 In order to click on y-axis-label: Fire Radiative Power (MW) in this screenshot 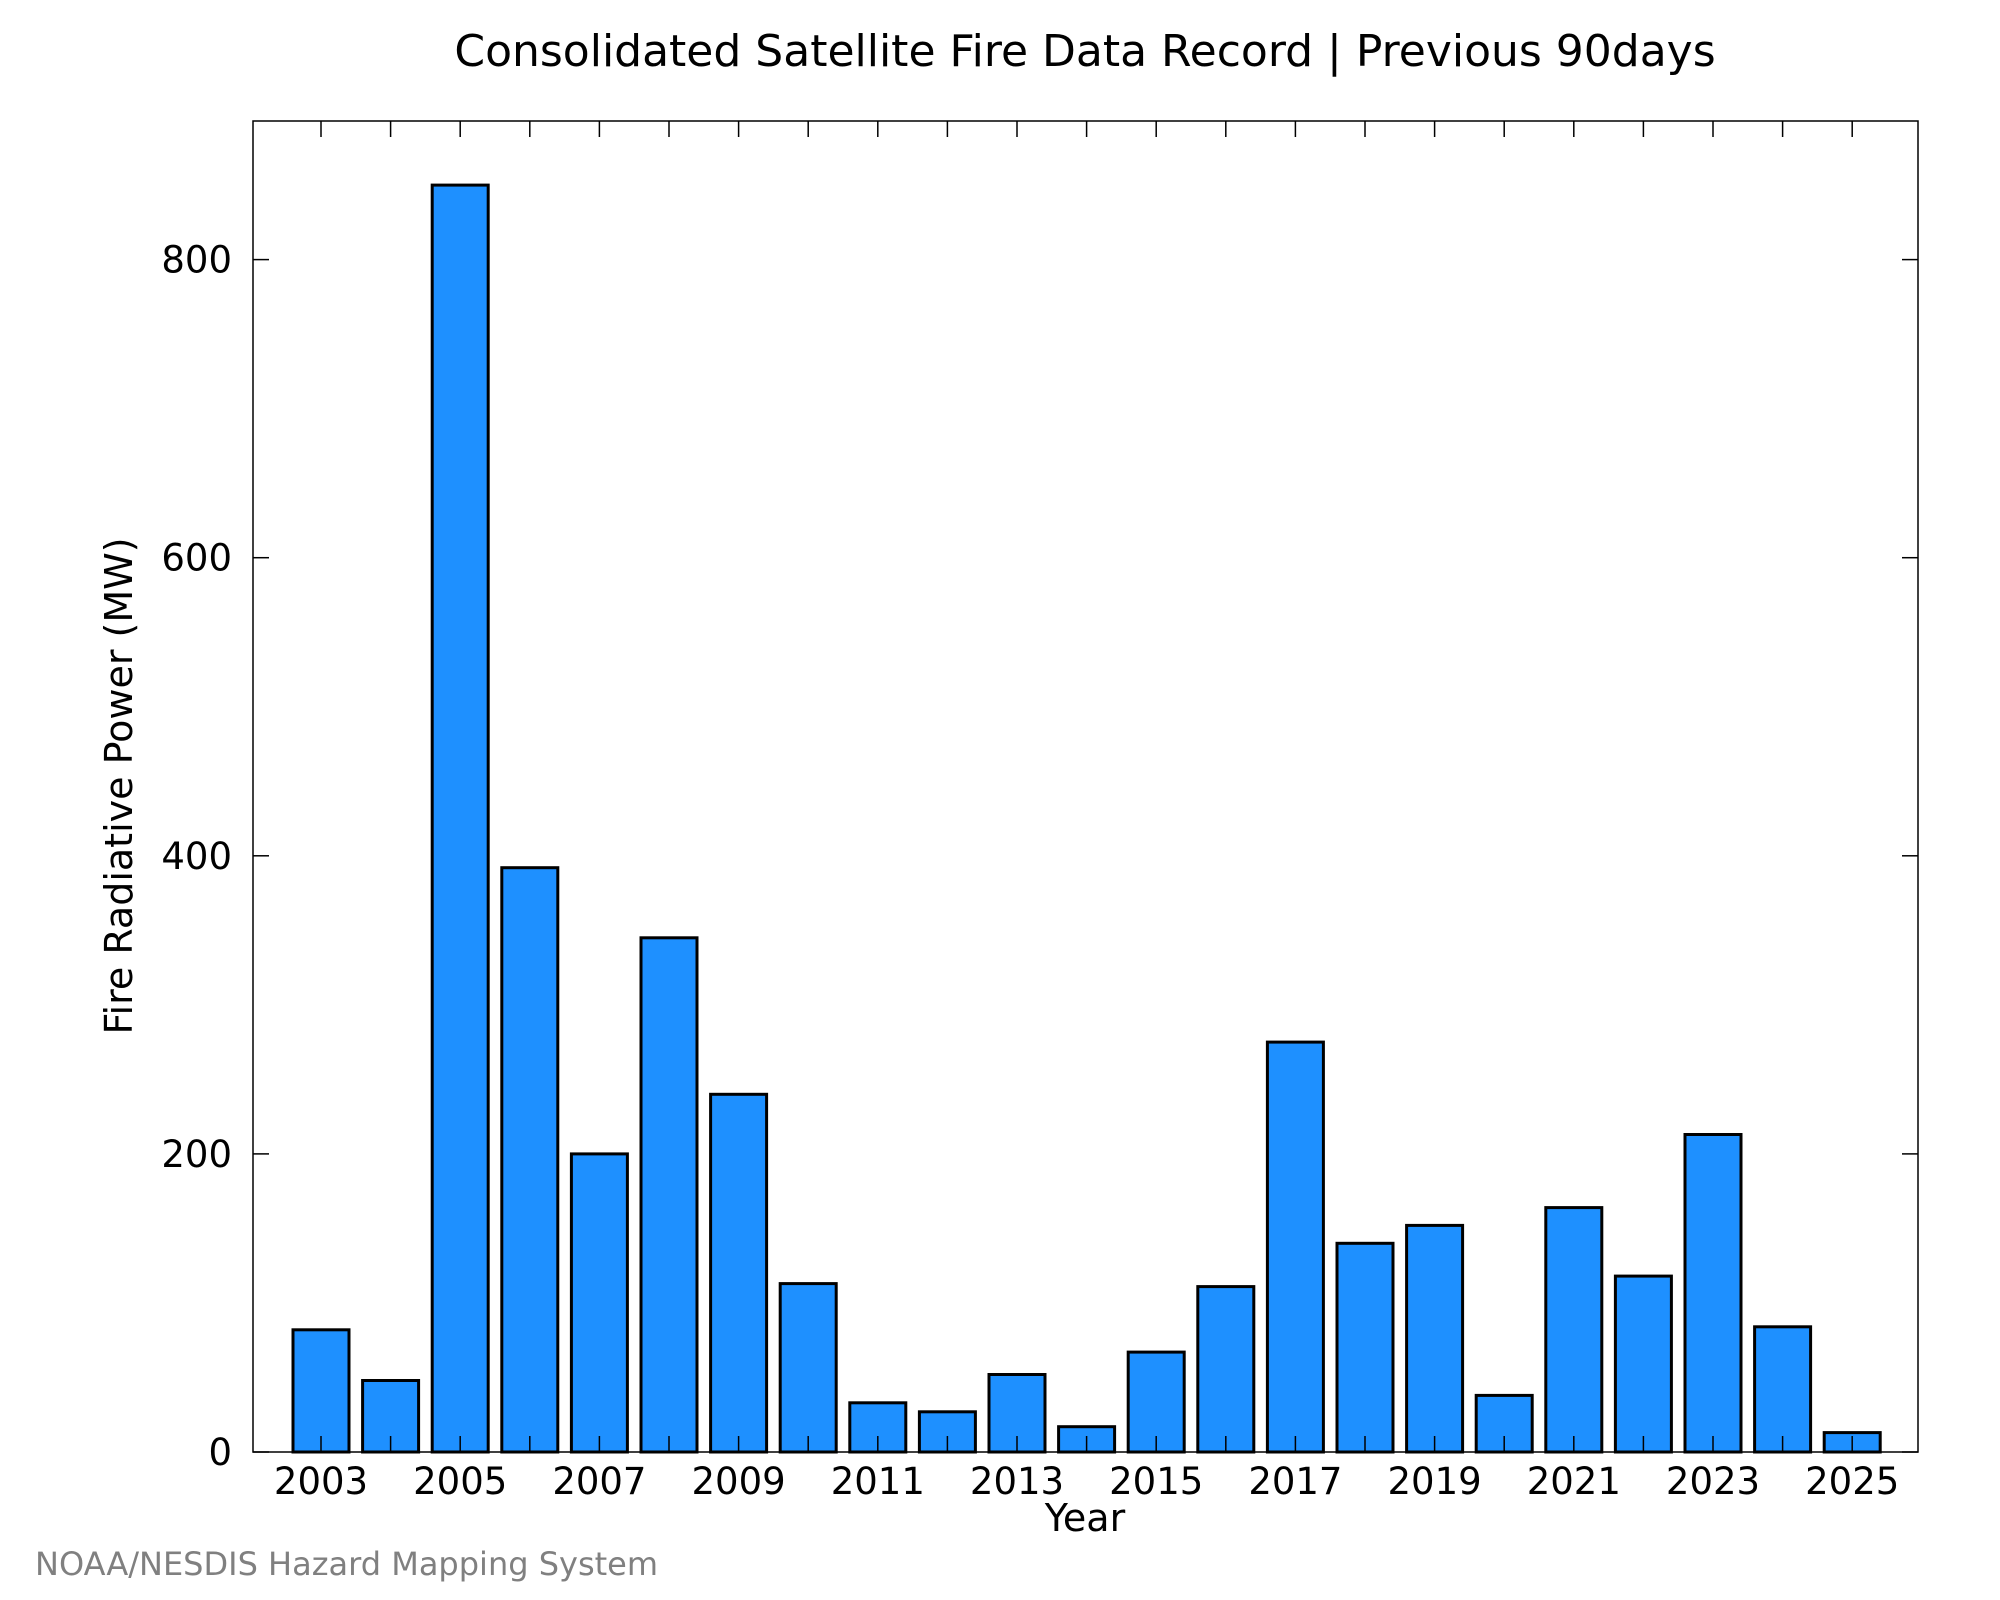, I will do `click(119, 785)`.